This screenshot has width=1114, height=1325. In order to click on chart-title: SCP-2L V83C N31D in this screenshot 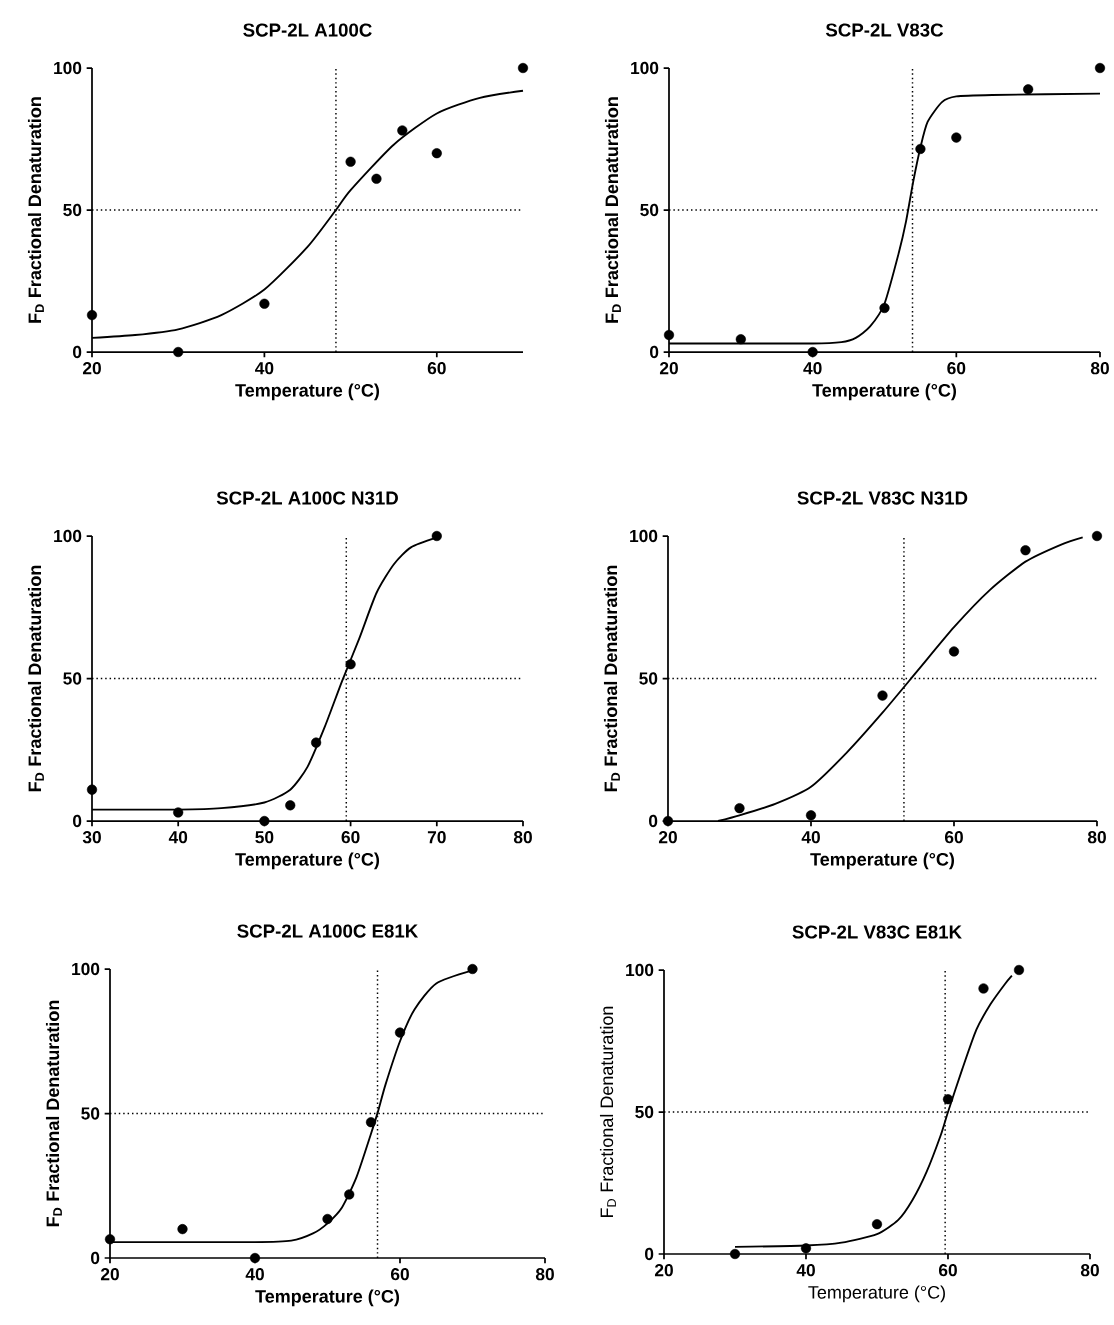, I will do `click(882, 498)`.